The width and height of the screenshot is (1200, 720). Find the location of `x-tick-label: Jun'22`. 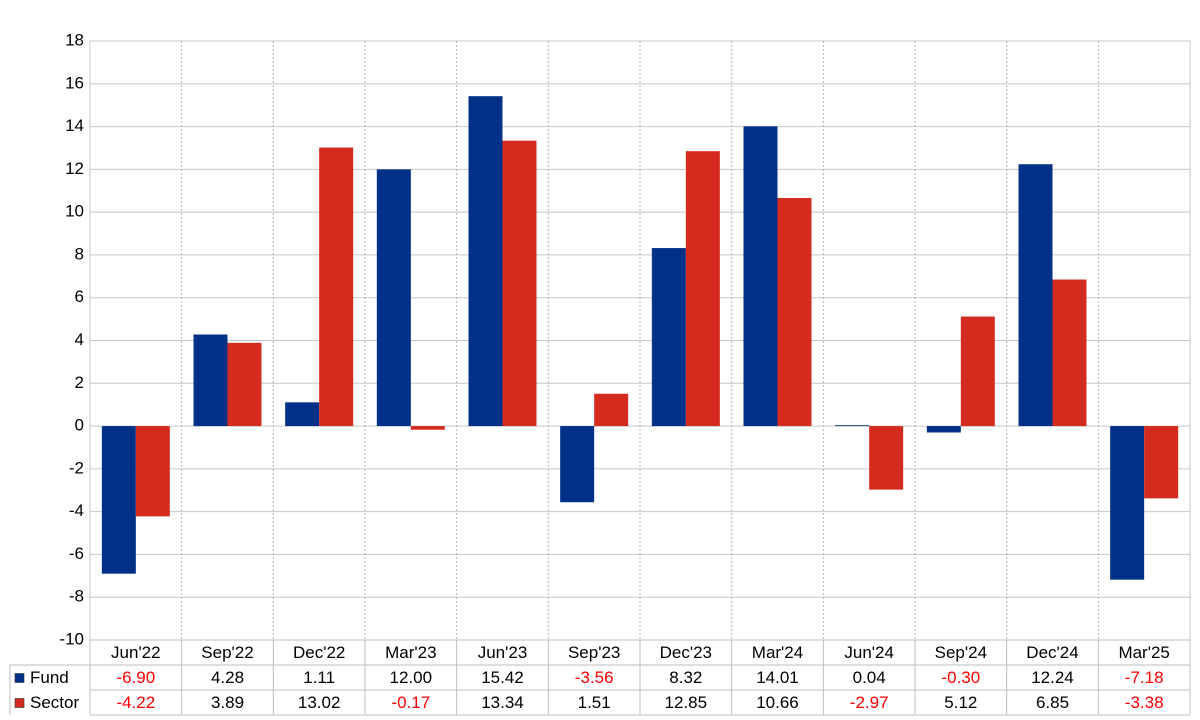

x-tick-label: Jun'22 is located at coordinates (136, 652).